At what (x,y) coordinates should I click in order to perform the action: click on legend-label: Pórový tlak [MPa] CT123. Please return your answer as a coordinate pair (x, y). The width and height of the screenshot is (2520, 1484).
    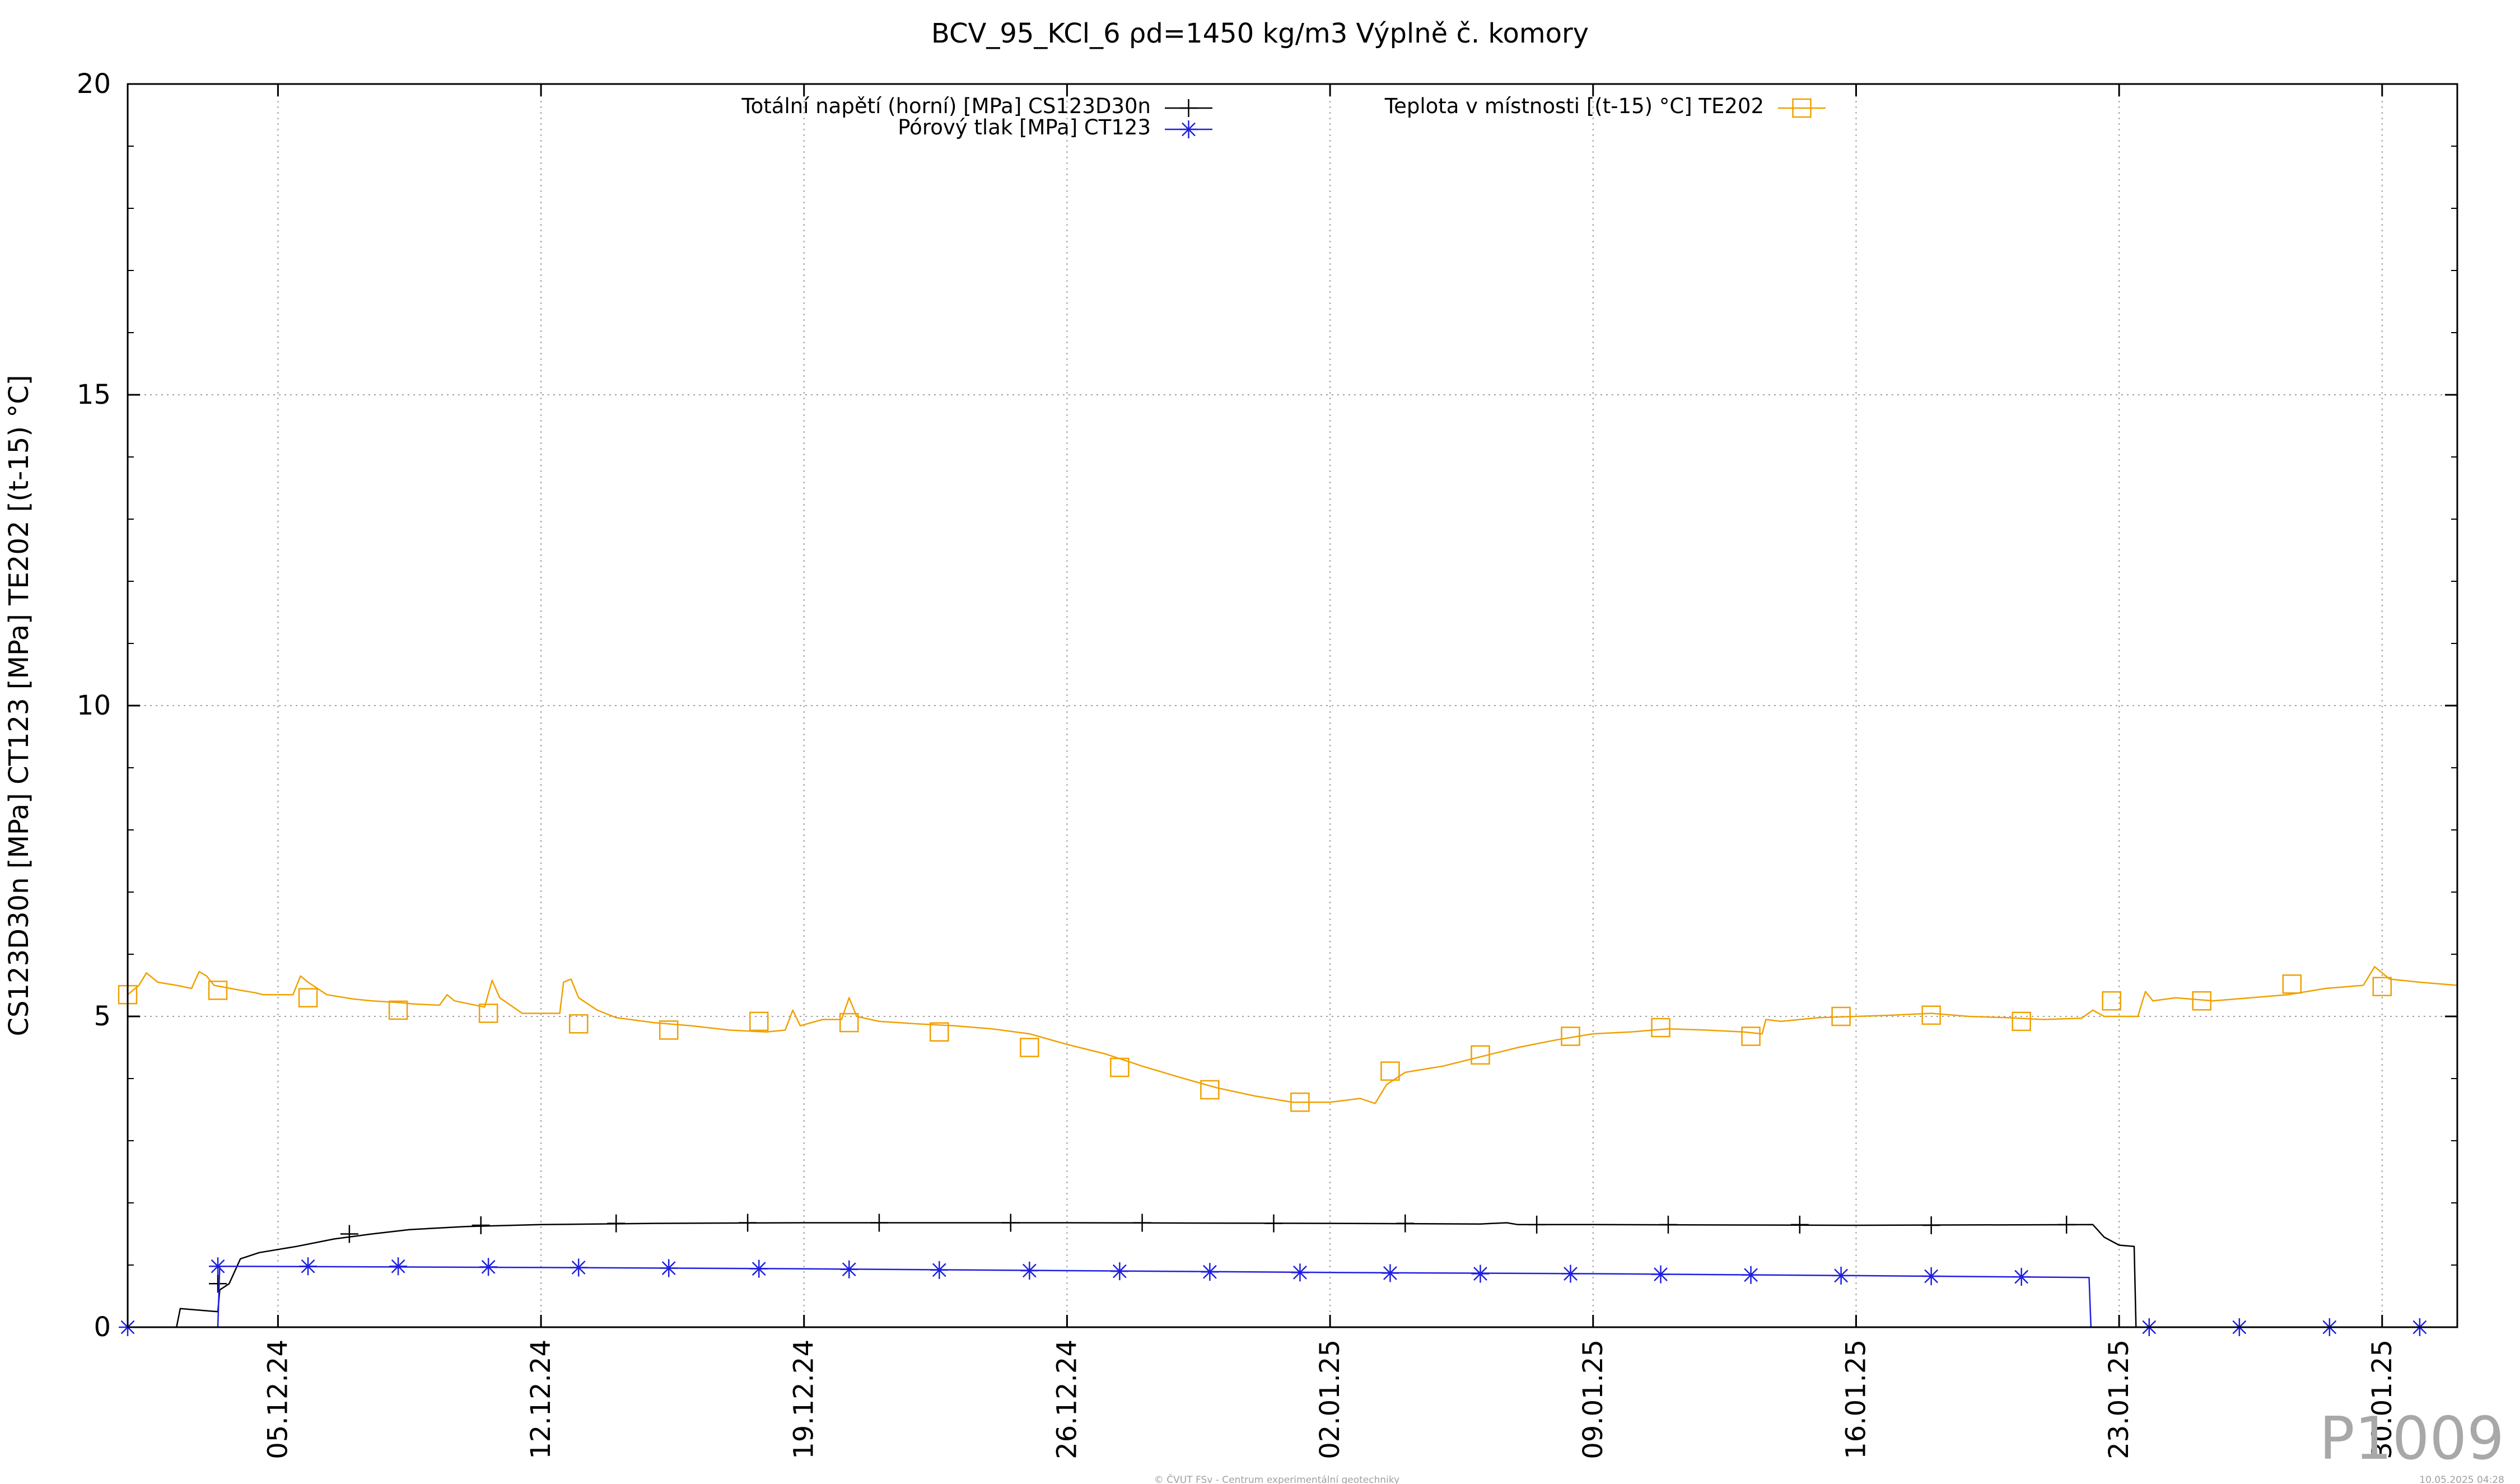
    Looking at the image, I should click on (1025, 127).